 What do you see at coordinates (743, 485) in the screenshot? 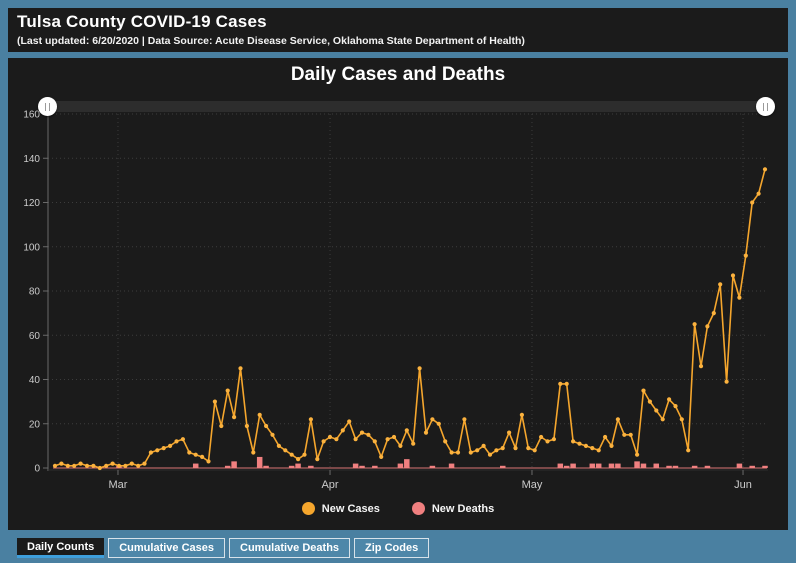
I see `svg-text: Jun` at bounding box center [743, 485].